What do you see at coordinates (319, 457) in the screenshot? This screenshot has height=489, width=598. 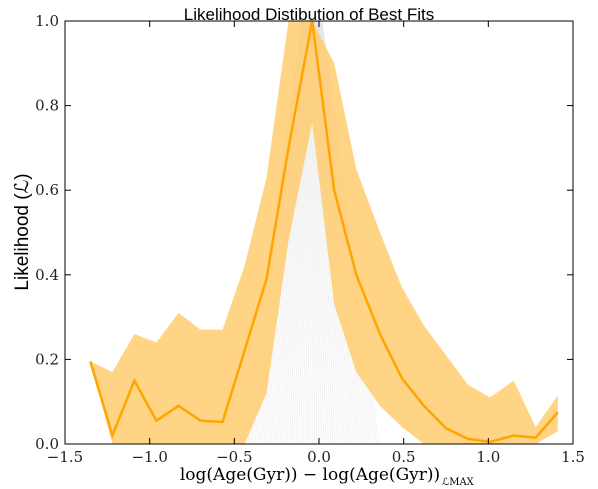 I see `x-tick-label: 0.0` at bounding box center [319, 457].